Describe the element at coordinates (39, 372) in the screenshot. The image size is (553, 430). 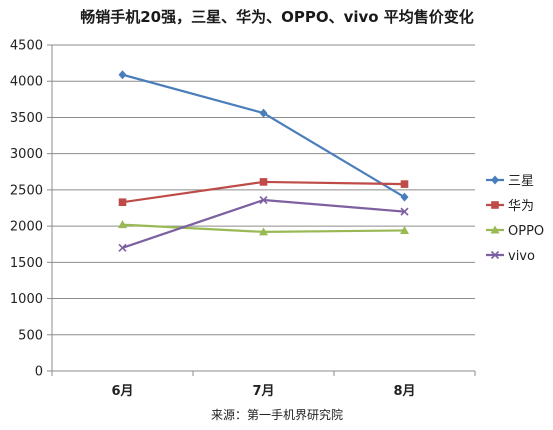
I see `y-tick-label: 0` at that location.